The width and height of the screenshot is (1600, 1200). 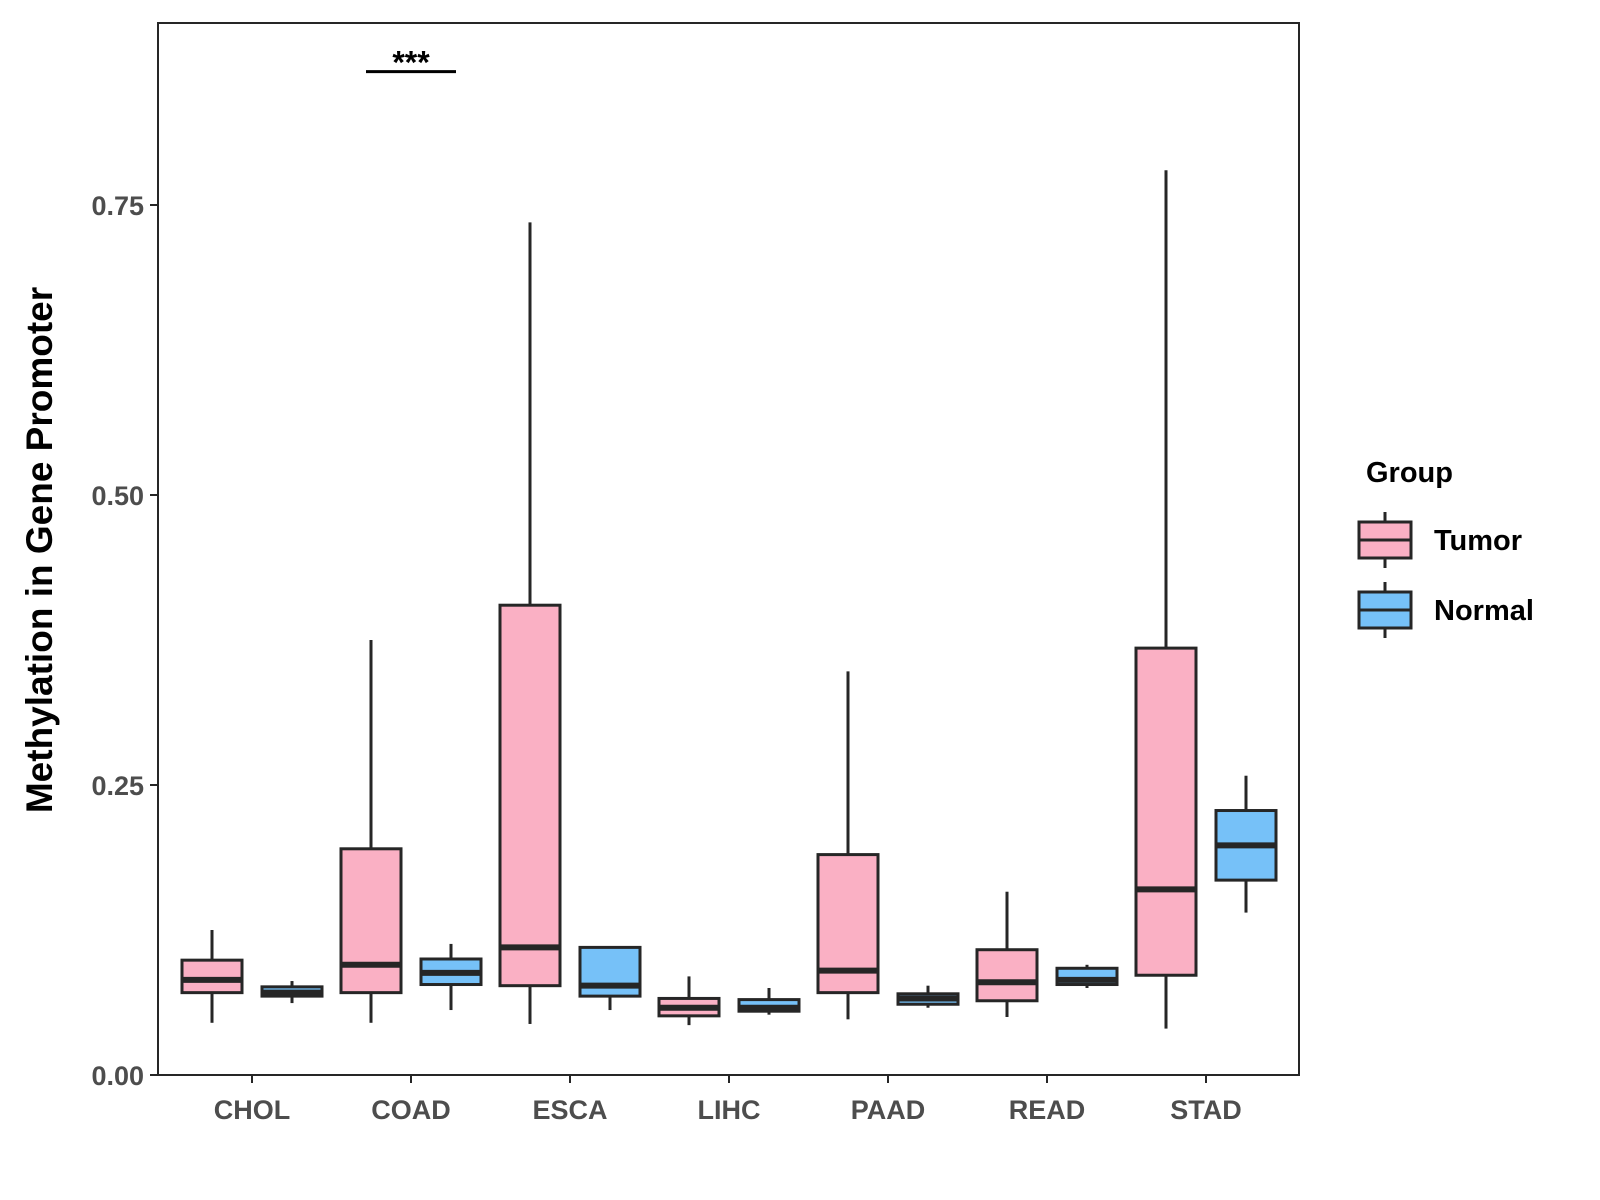 What do you see at coordinates (117, 1076) in the screenshot?
I see `y-tick-label: 0.00` at bounding box center [117, 1076].